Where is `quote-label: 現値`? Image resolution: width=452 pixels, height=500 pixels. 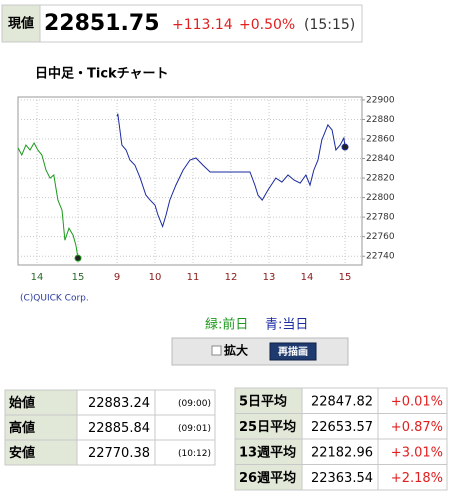
quote-label: 現値 is located at coordinates (21, 24).